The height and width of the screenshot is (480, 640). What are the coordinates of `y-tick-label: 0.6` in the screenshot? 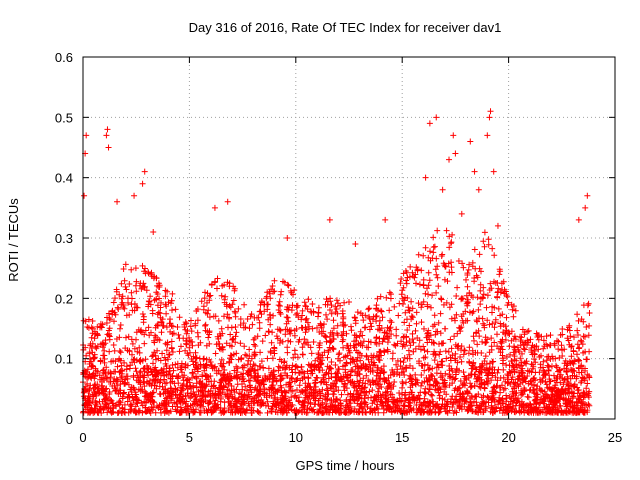 It's located at (64, 57).